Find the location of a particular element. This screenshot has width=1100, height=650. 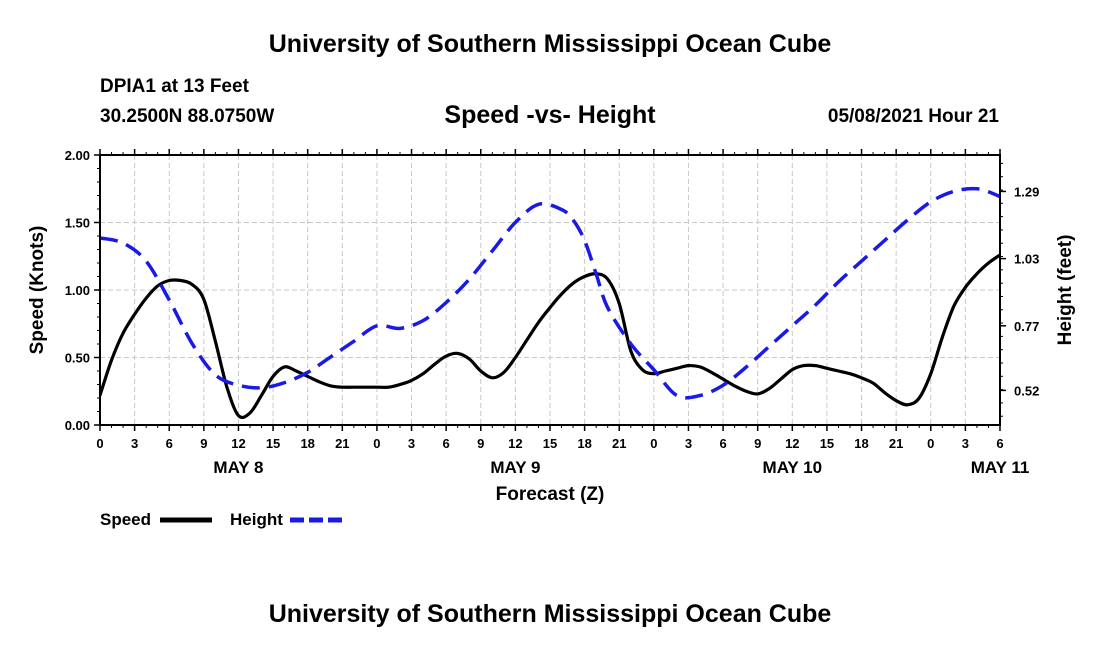

y-tick-label: 1.00 is located at coordinates (77, 290).